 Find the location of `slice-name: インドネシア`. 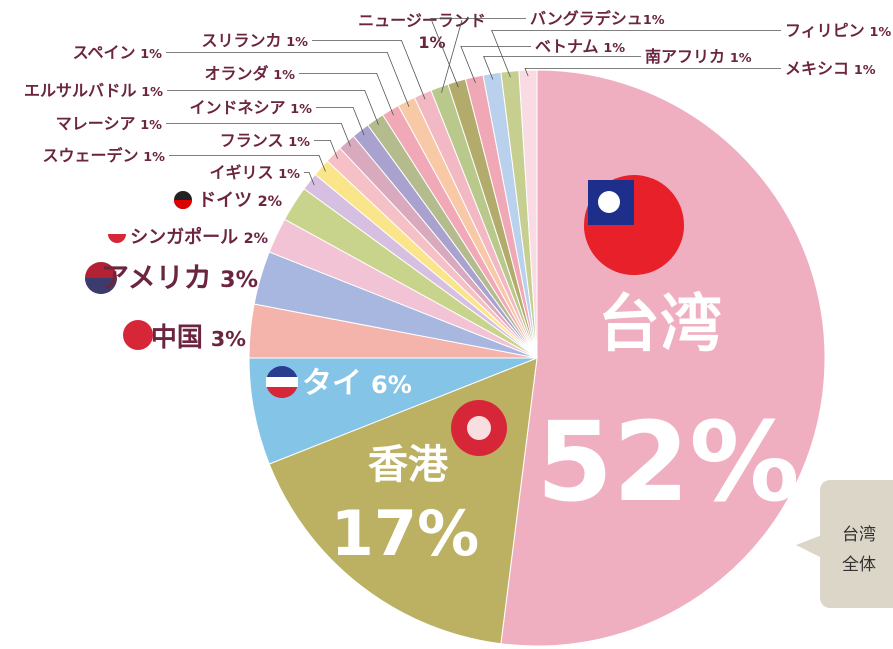

slice-name: インドネシア is located at coordinates (237, 107).